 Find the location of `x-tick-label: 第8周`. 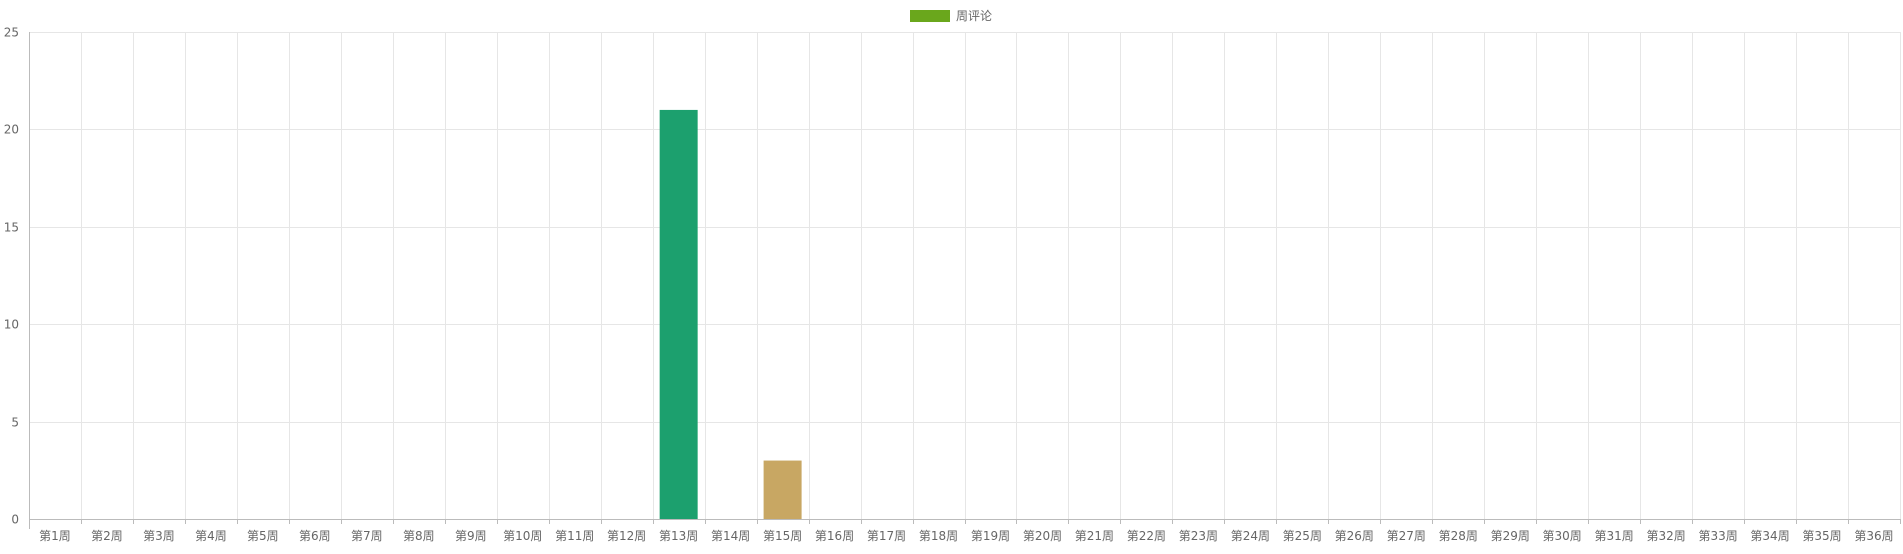

x-tick-label: 第8周 is located at coordinates (419, 536).